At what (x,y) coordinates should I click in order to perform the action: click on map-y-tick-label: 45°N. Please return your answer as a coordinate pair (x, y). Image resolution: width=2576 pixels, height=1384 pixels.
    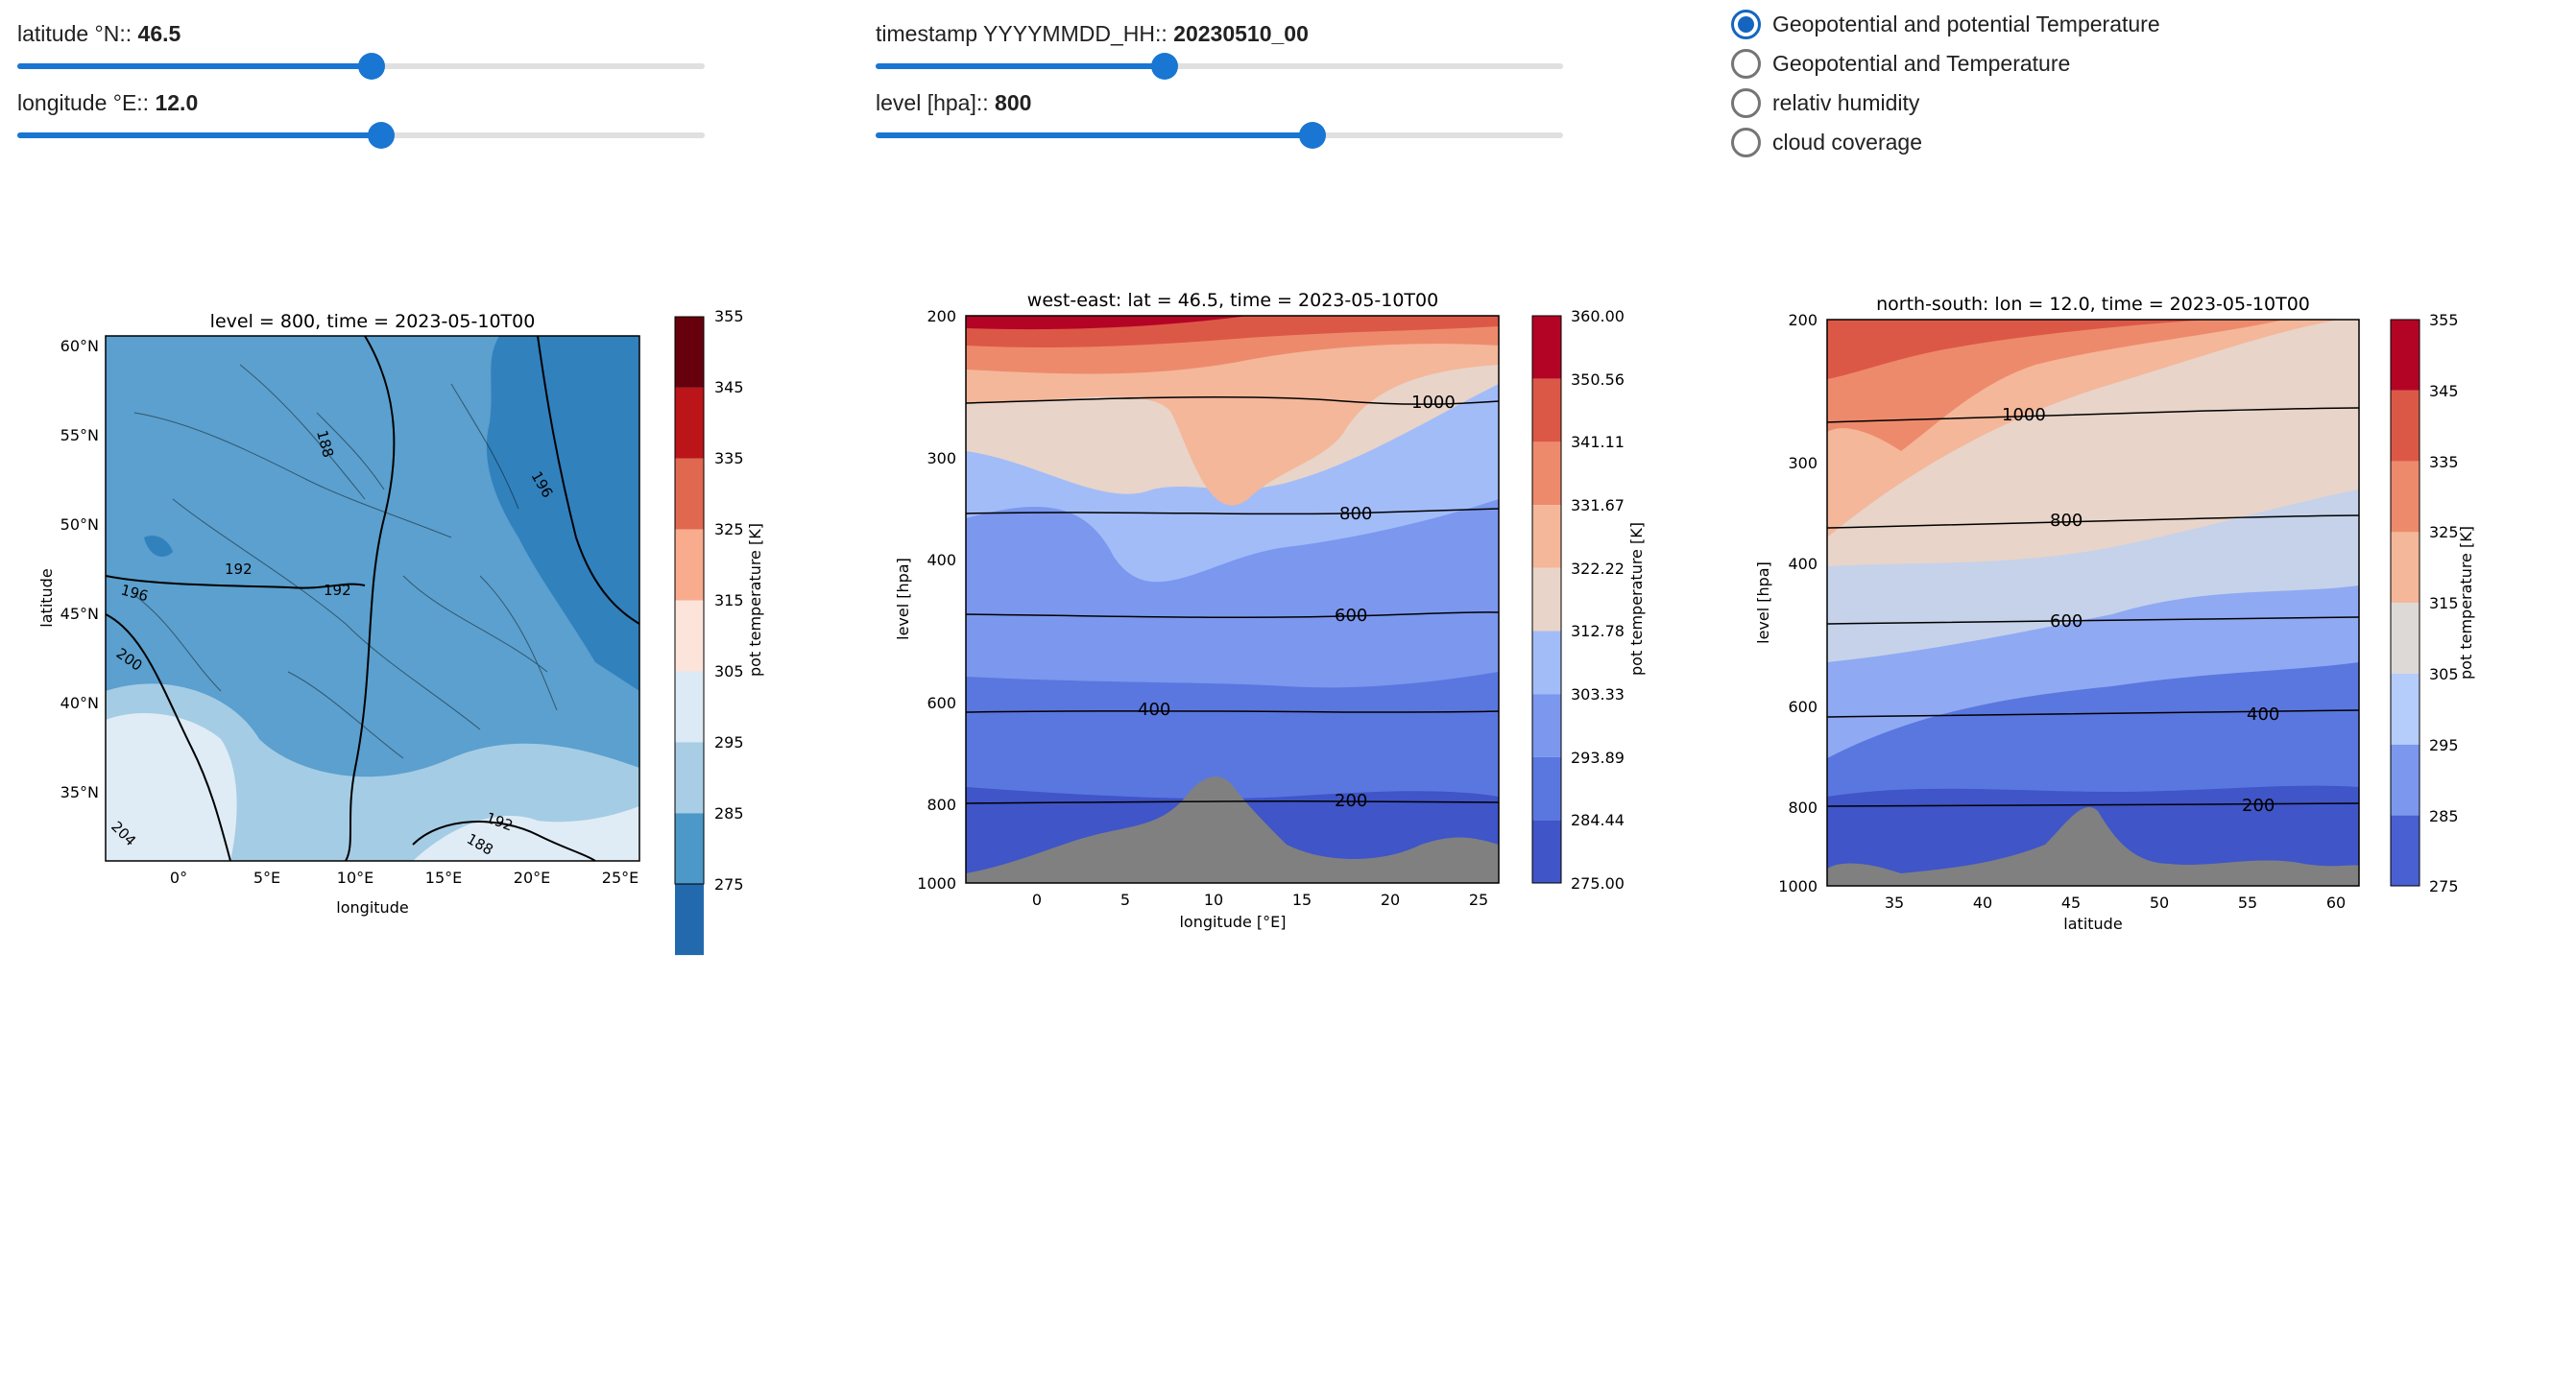
    Looking at the image, I should click on (79, 614).